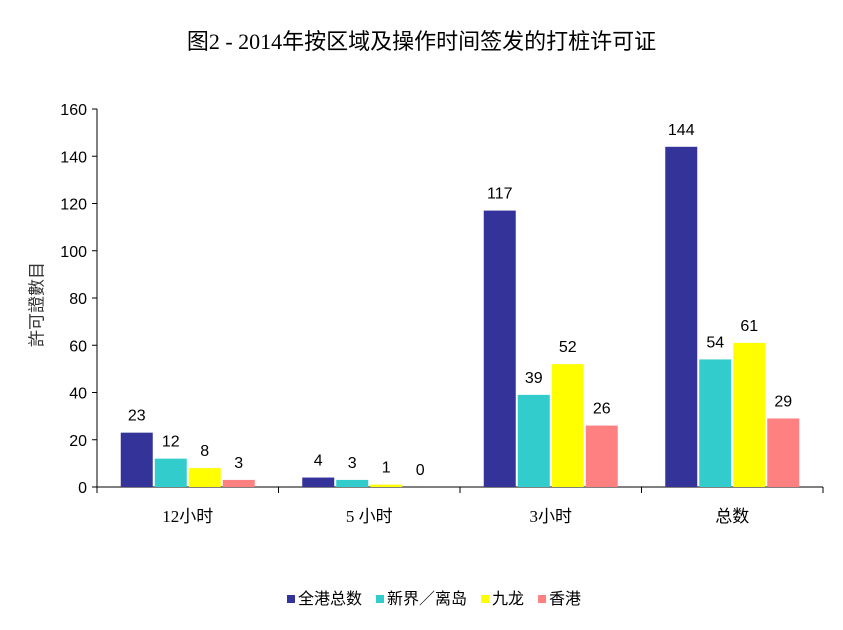  Describe the element at coordinates (508, 598) in the screenshot. I see `legend-label: 九龙` at that location.